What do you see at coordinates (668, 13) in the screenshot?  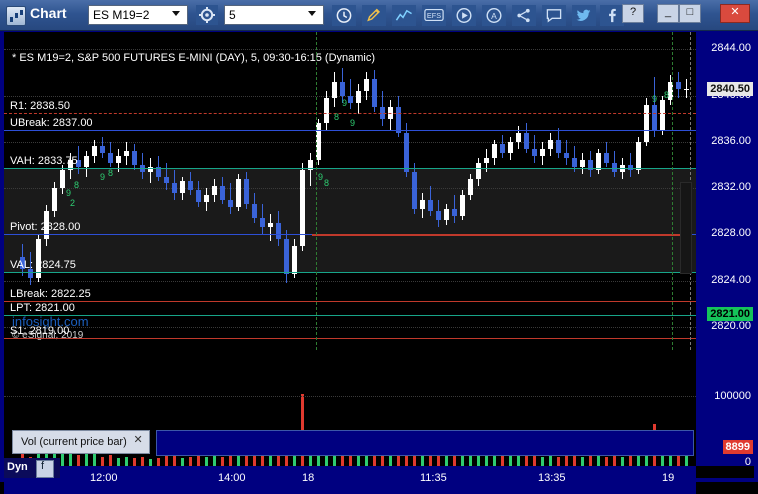 I see `minimize-button: _` at bounding box center [668, 13].